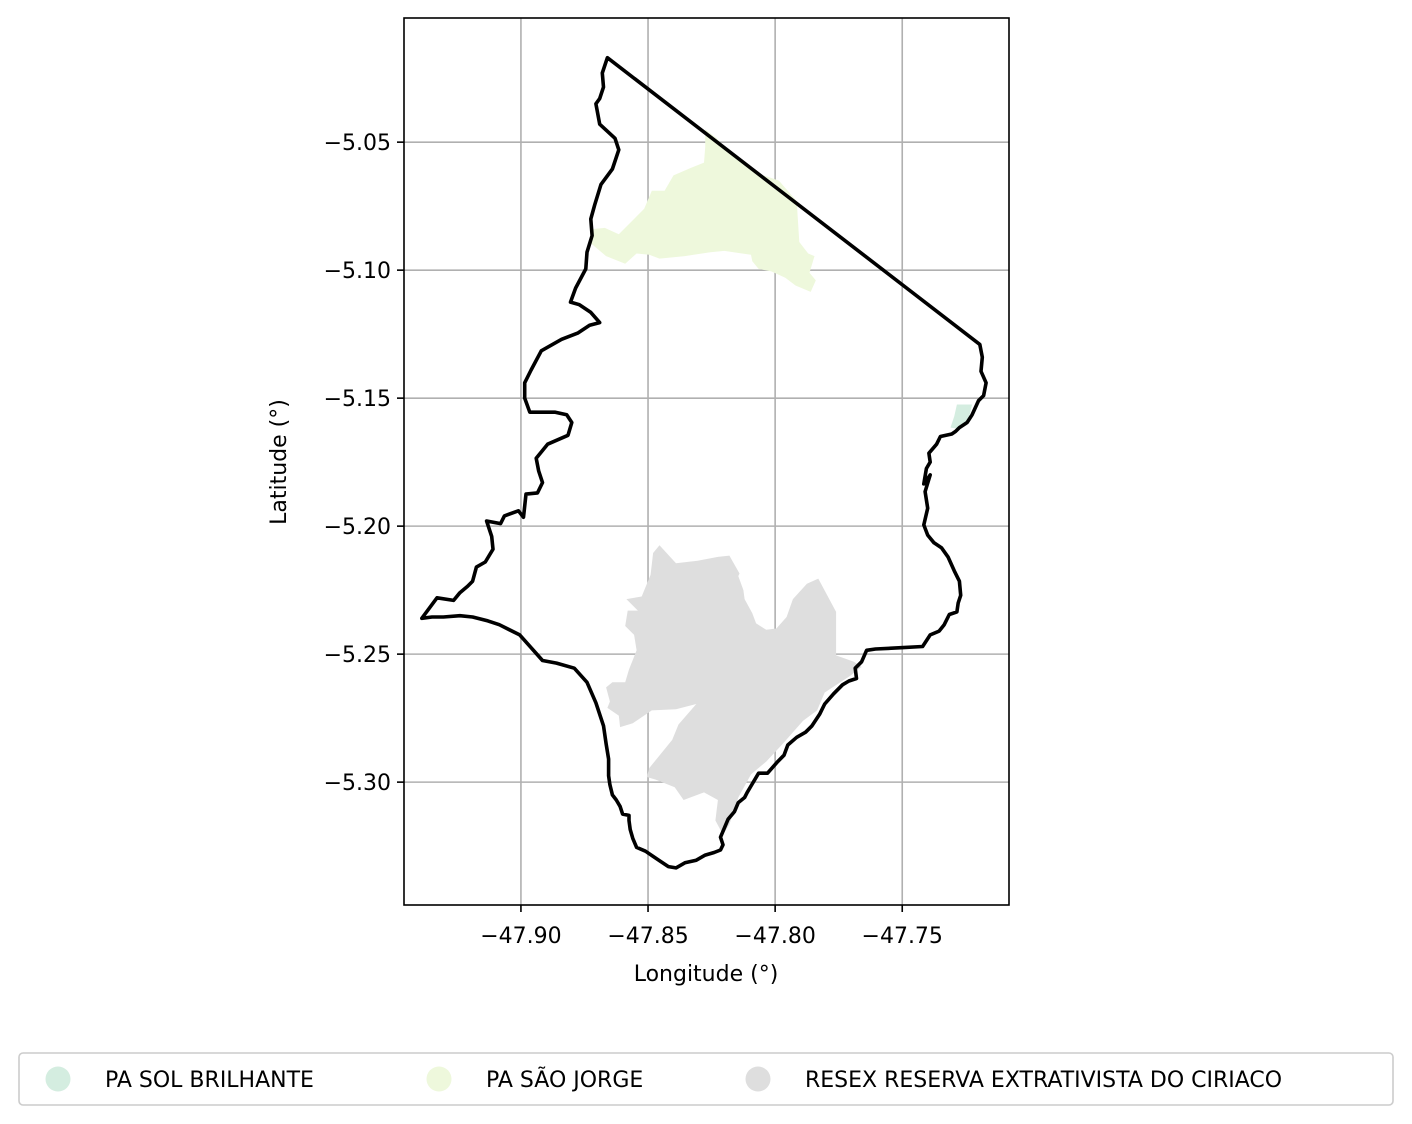  What do you see at coordinates (357, 271) in the screenshot?
I see `y-tick-label: −5.10` at bounding box center [357, 271].